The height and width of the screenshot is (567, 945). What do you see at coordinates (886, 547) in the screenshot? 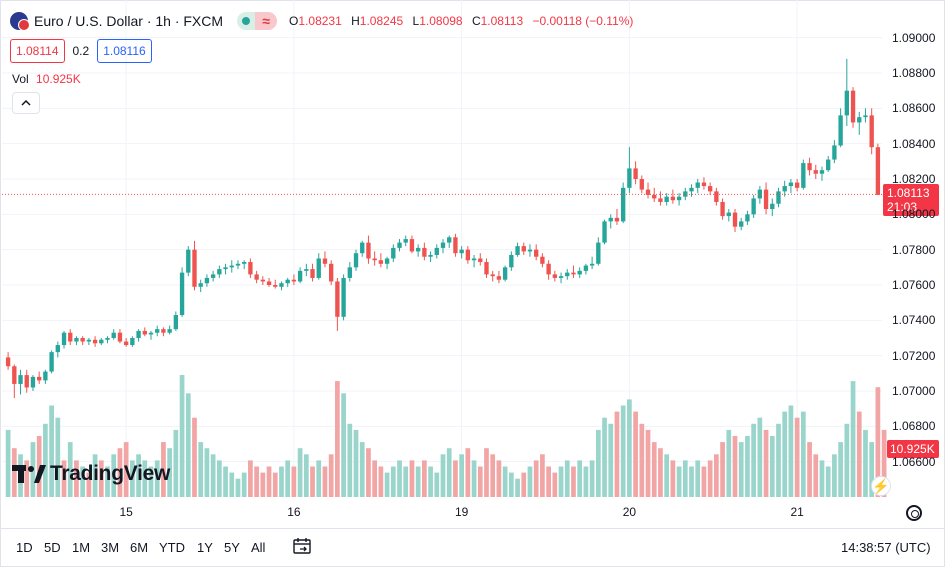
I see `utc-clock: 14:38:57 (UTC)` at bounding box center [886, 547].